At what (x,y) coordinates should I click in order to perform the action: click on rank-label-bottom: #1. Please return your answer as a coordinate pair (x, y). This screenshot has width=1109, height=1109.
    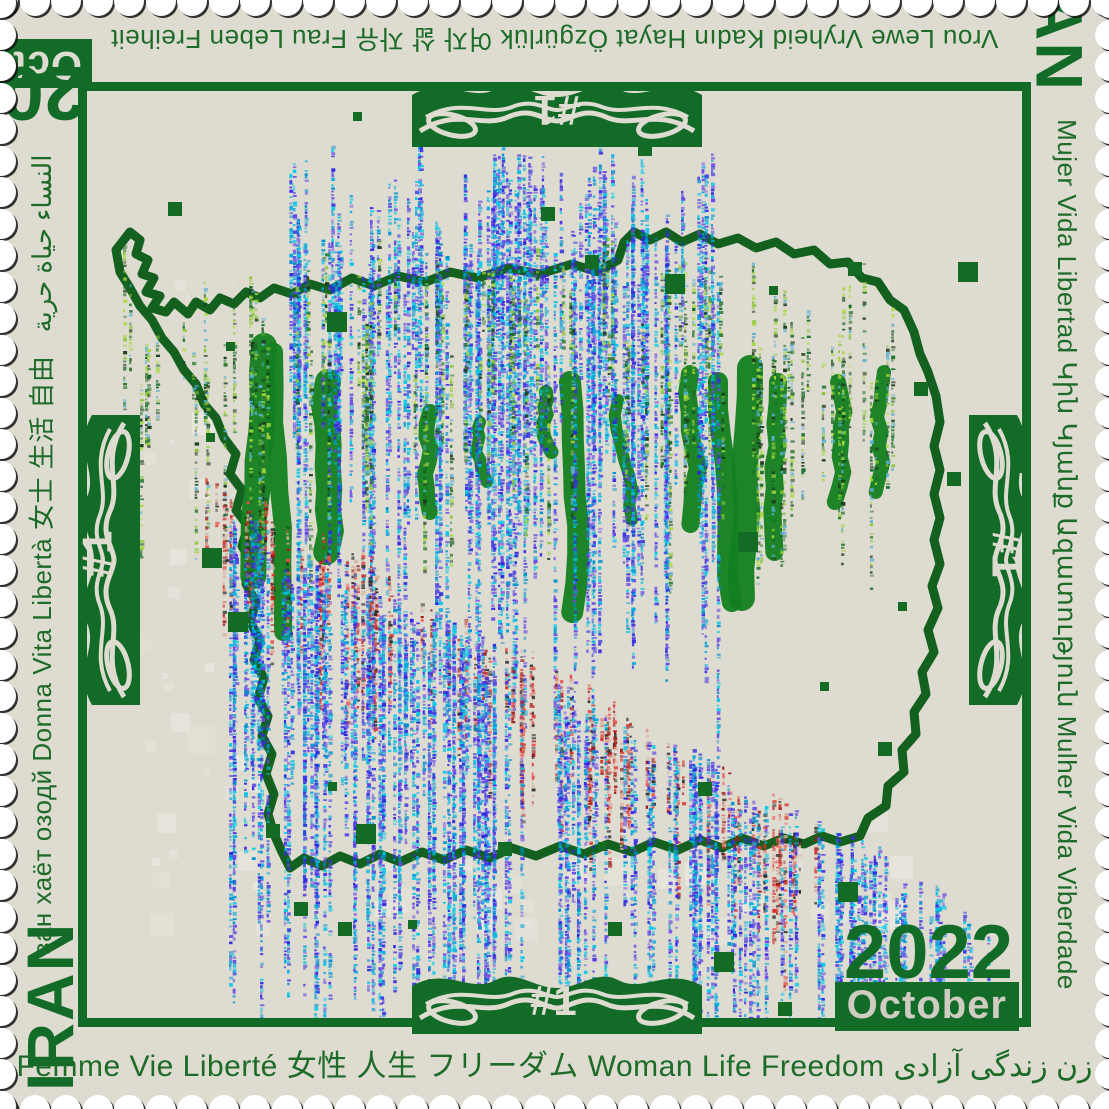
    Looking at the image, I should click on (553, 1001).